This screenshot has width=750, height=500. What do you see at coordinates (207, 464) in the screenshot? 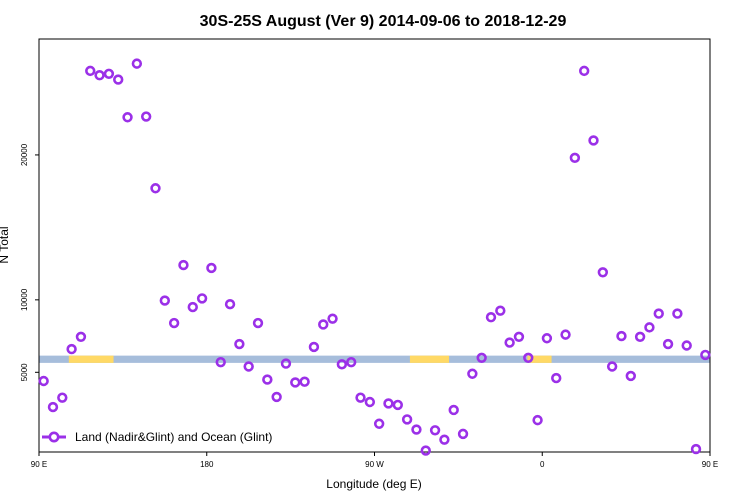
I see `x-tick-label: 180` at bounding box center [207, 464].